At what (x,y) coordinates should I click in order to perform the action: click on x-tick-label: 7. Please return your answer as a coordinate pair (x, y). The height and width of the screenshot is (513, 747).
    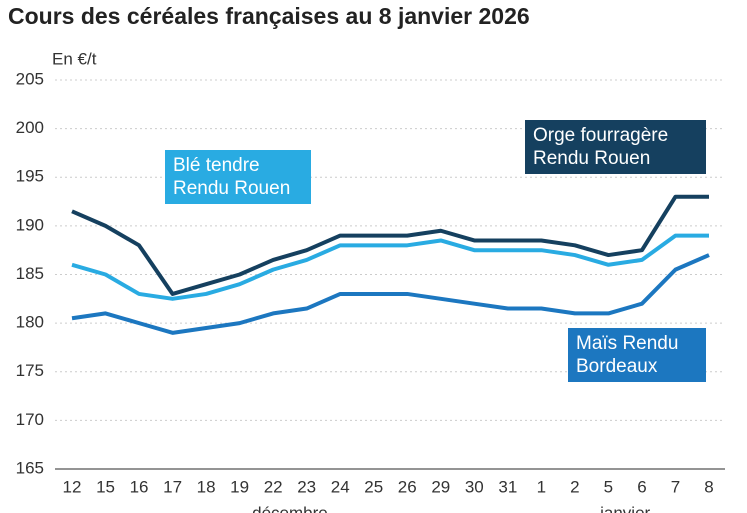
    Looking at the image, I should click on (675, 486).